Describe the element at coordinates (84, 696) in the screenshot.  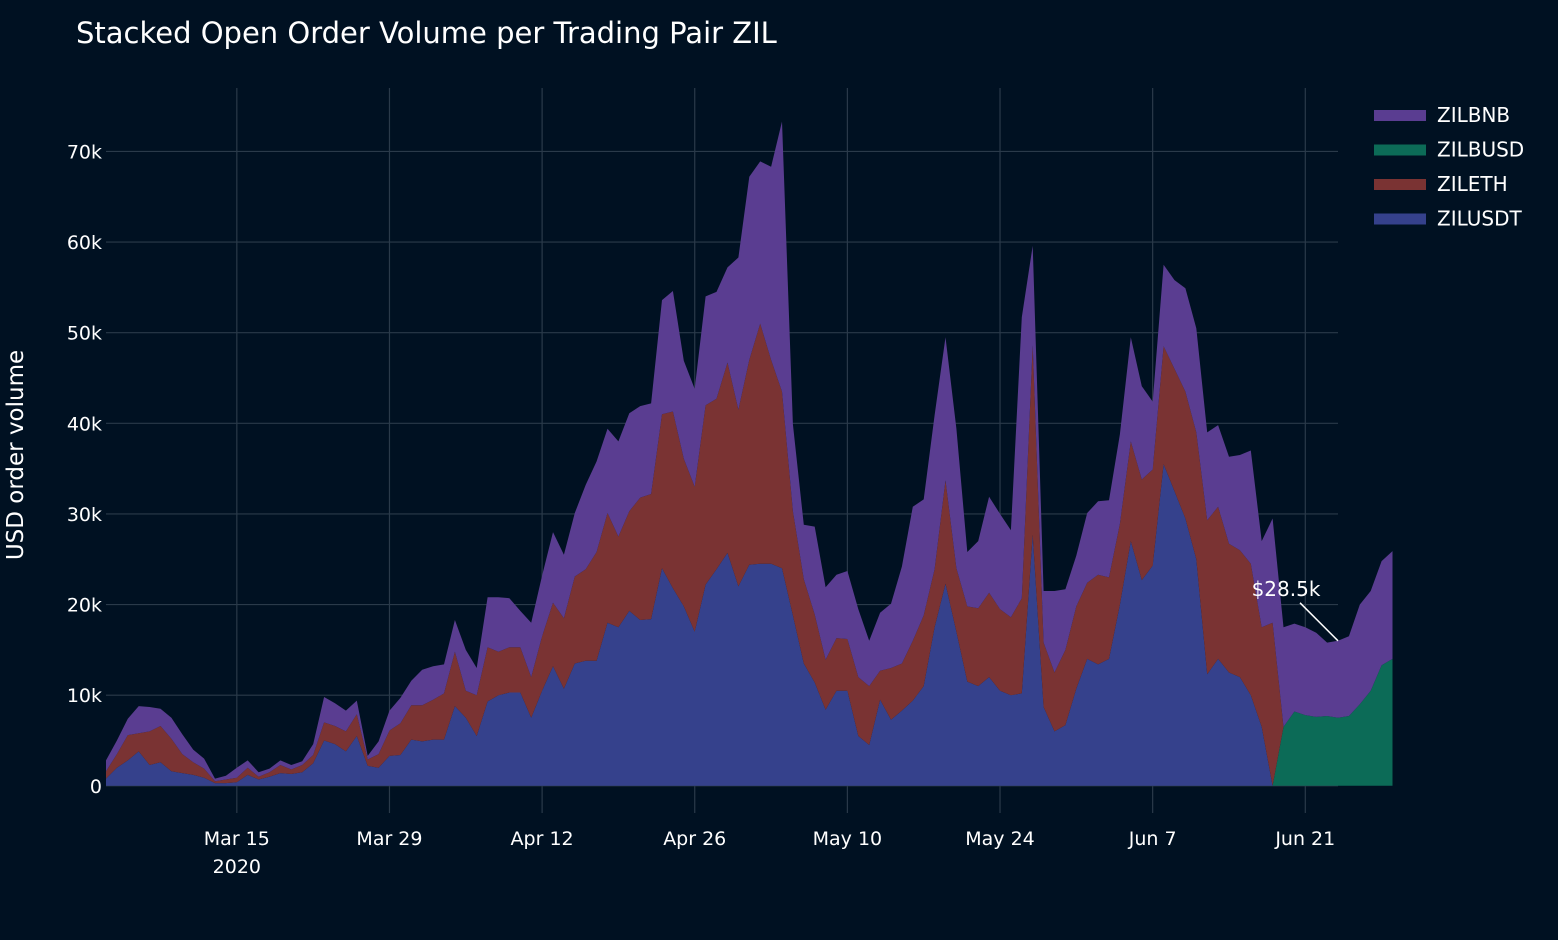
I see `y-tick-label: 10k` at that location.